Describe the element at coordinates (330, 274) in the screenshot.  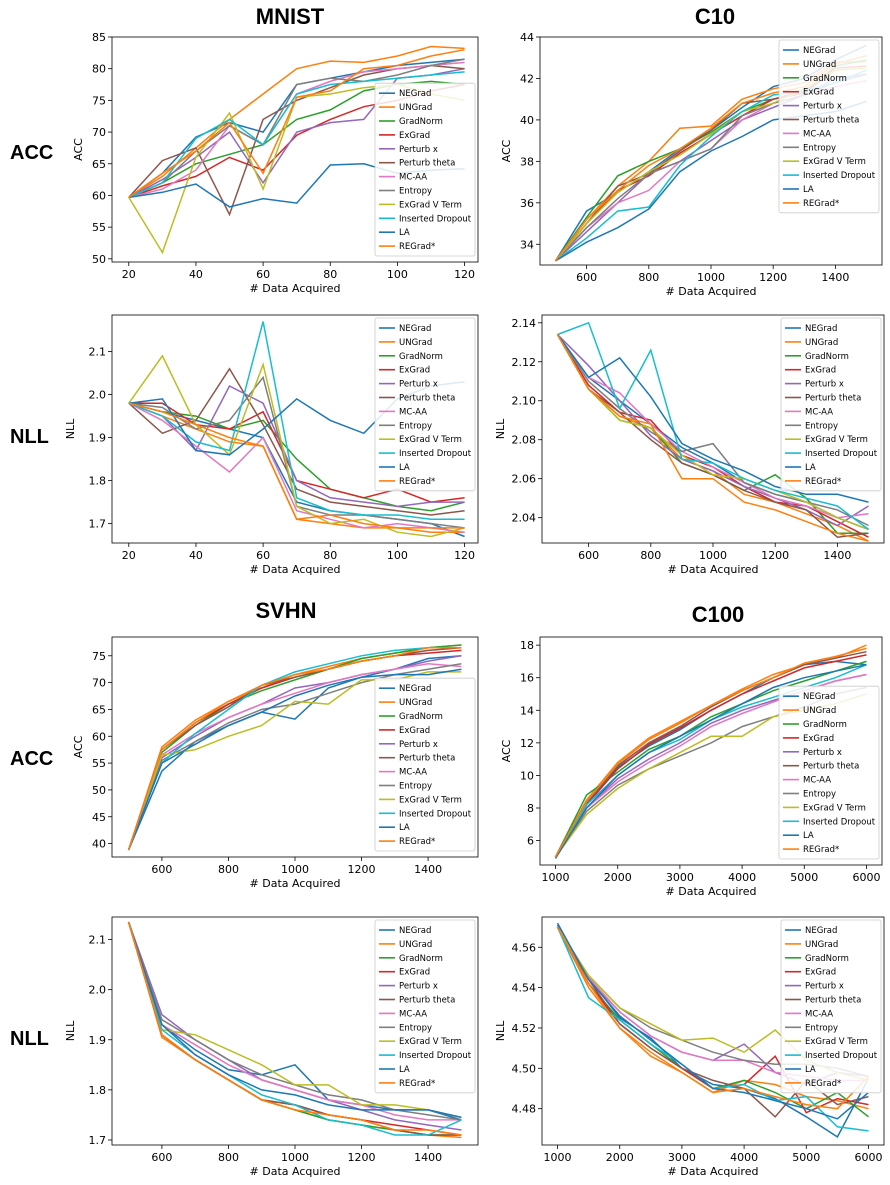
I see `x-tick-label: 80` at that location.